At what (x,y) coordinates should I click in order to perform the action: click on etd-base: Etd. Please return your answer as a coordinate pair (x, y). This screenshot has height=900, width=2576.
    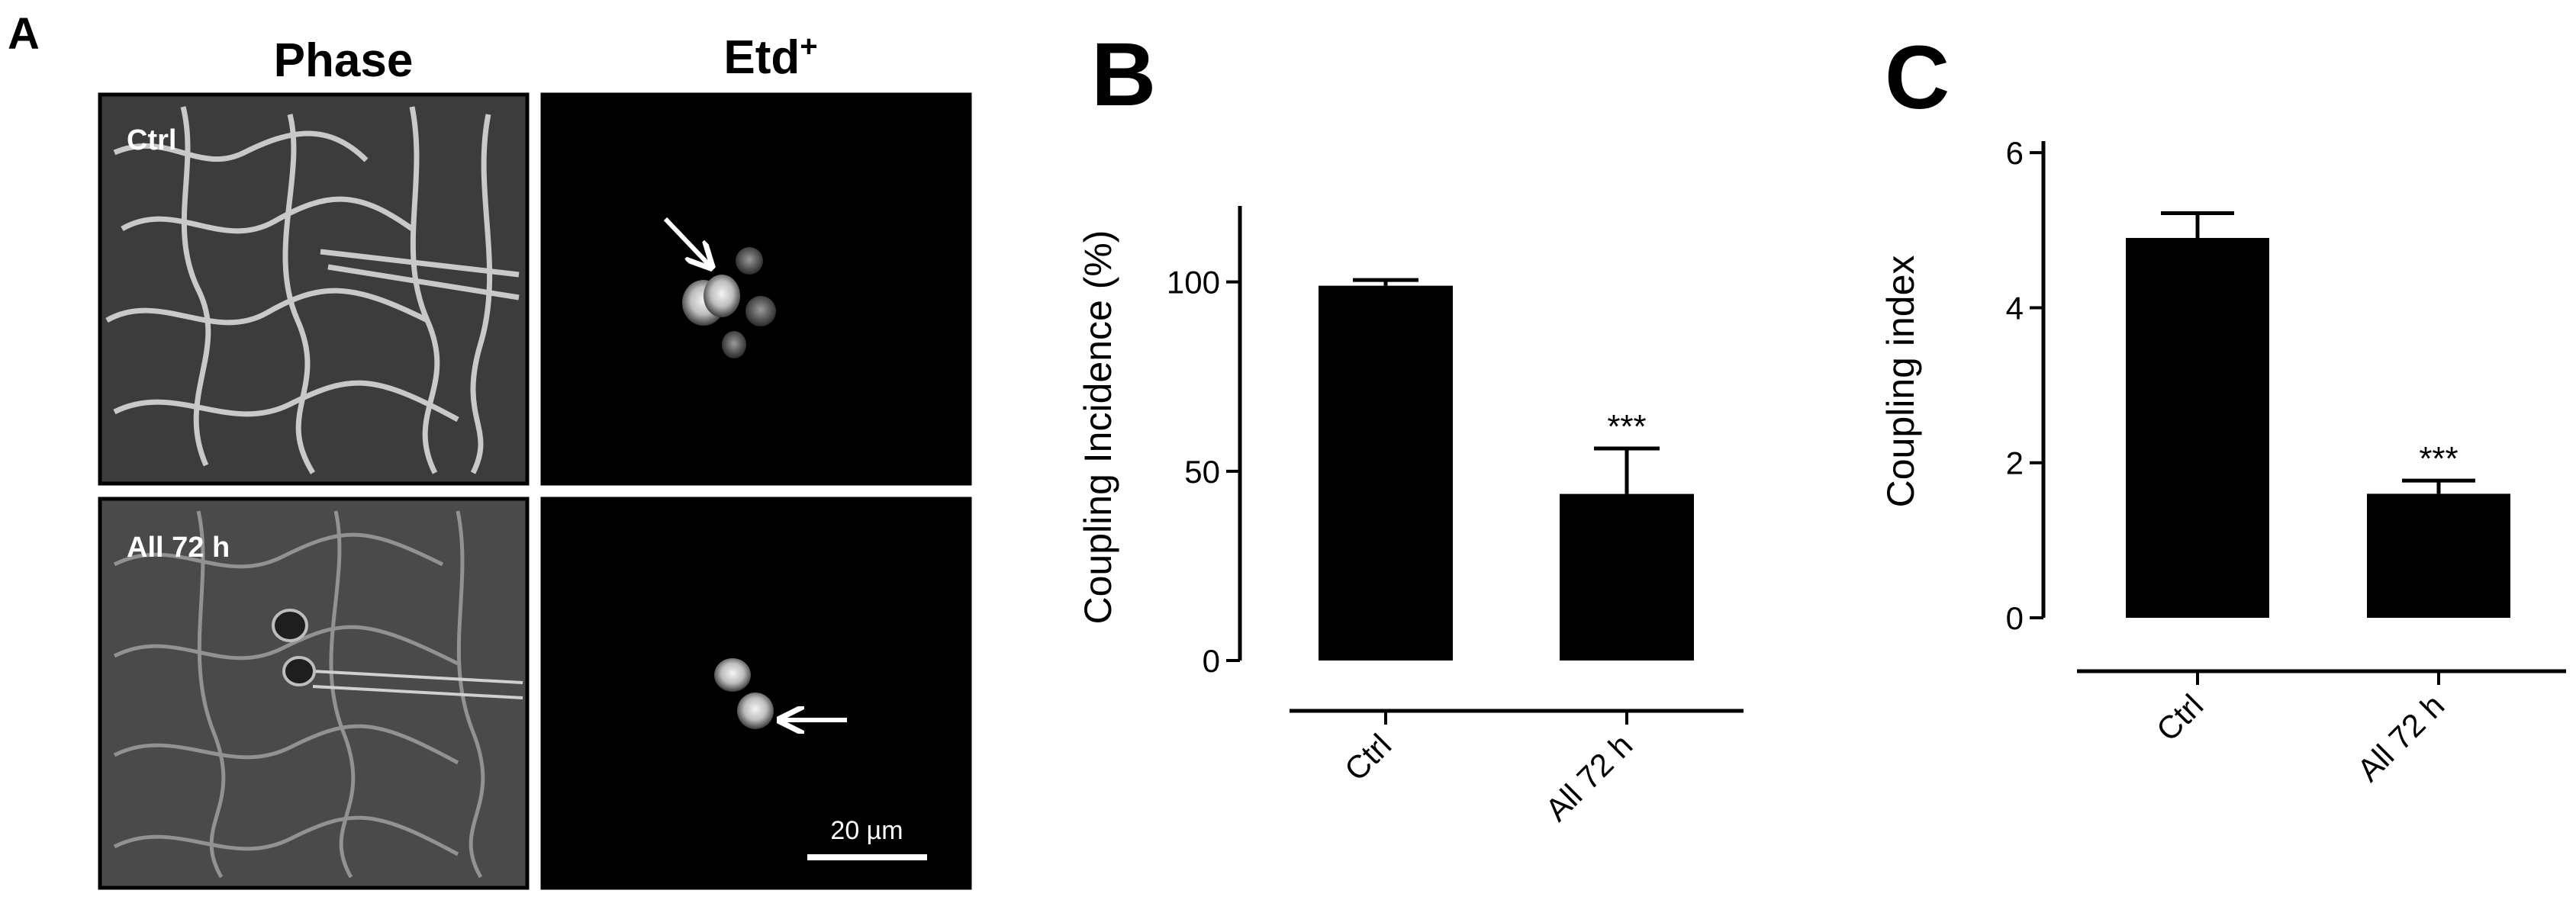
    Looking at the image, I should click on (761, 57).